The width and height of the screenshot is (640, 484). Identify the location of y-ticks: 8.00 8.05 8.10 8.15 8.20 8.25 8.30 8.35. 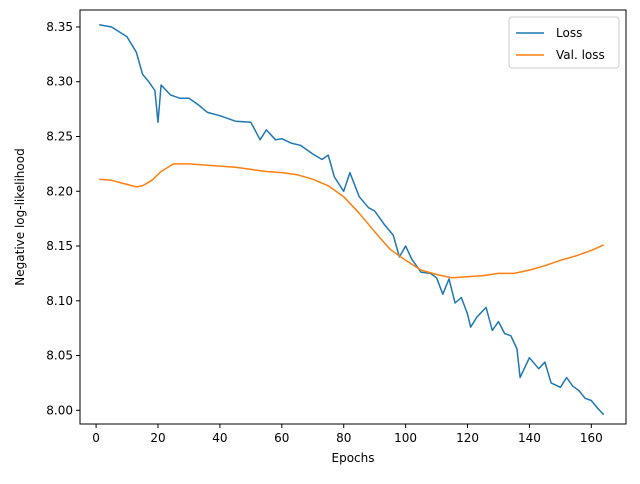
(63, 218).